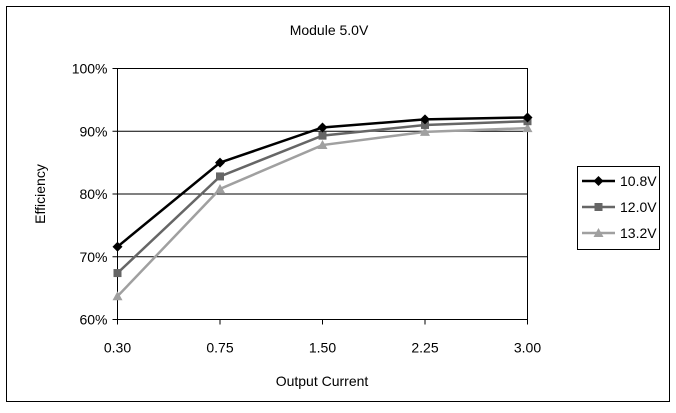 The height and width of the screenshot is (413, 676). Describe the element at coordinates (527, 348) in the screenshot. I see `x-tick-label: 3.00` at that location.